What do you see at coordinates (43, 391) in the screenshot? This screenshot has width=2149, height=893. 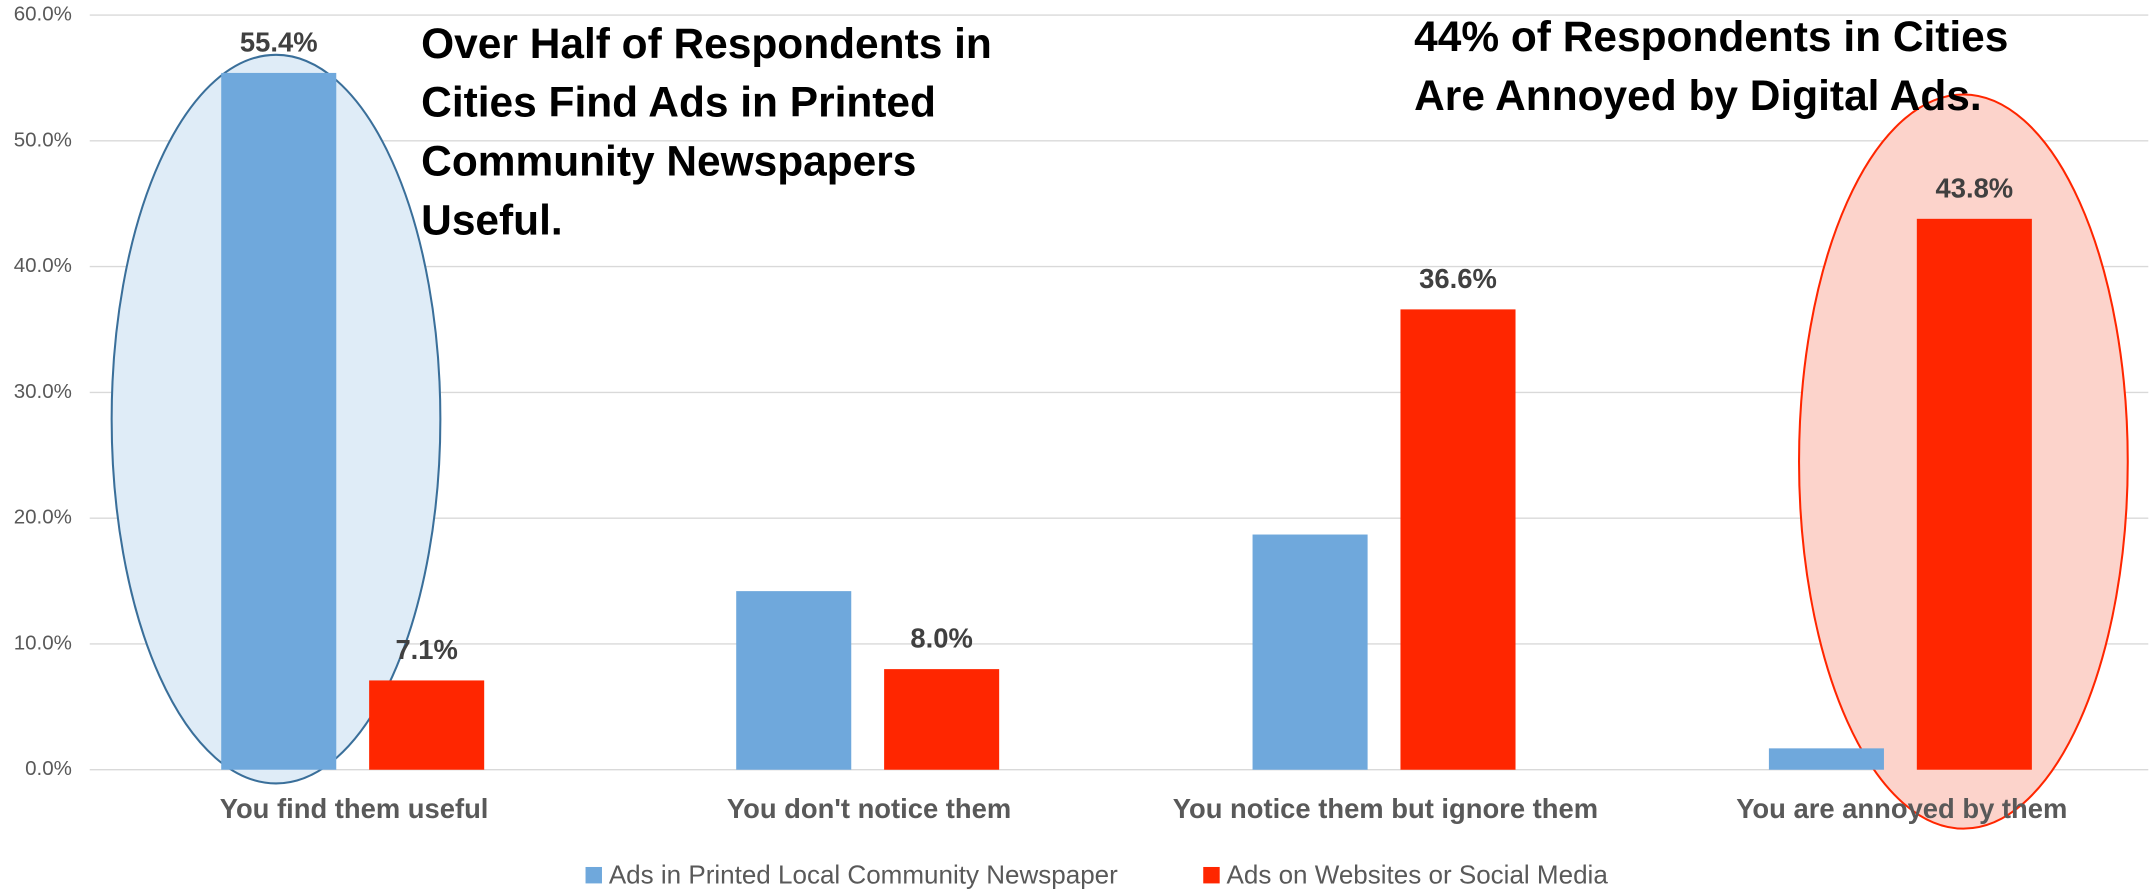 I see `y-tick-label: 30.0%` at bounding box center [43, 391].